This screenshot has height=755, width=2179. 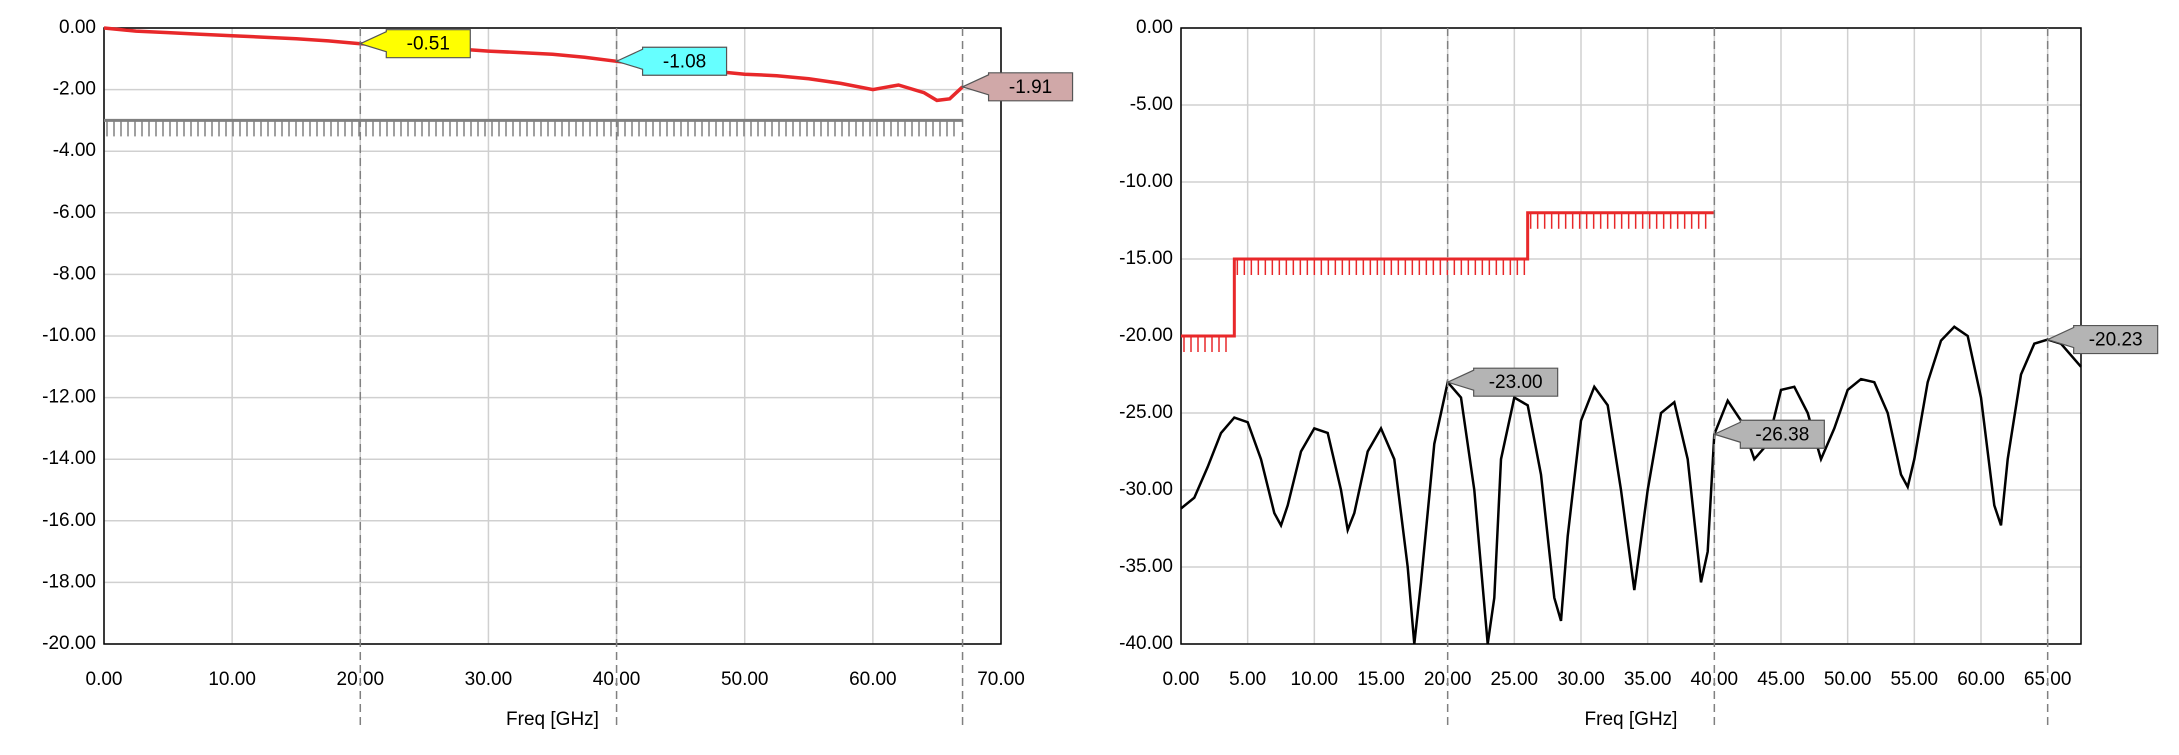 I want to click on marker-label: -1.91, so click(x=1030, y=87).